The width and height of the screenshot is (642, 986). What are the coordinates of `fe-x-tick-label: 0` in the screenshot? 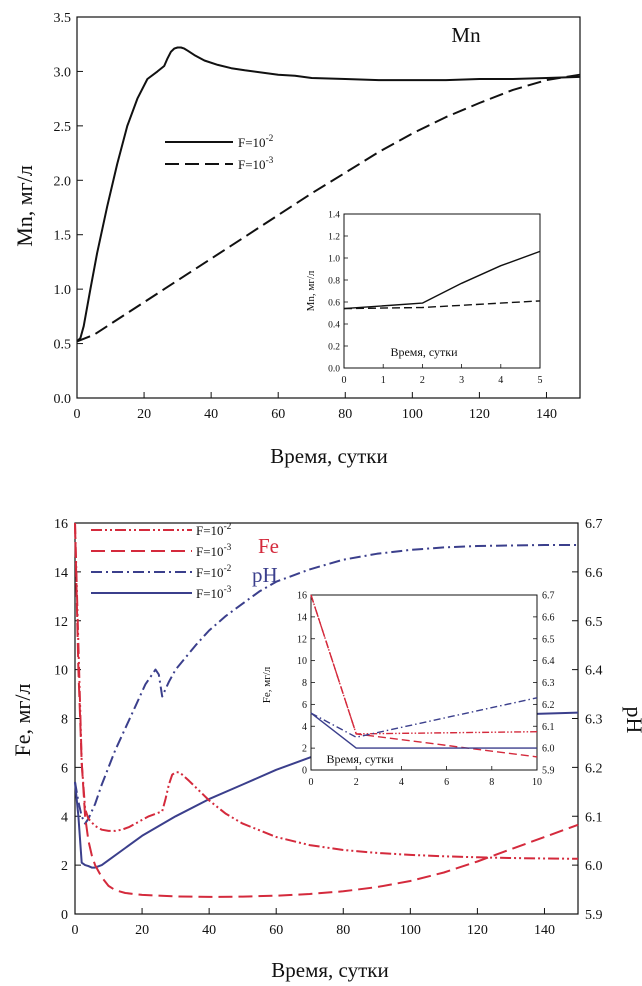 It's located at (75, 930).